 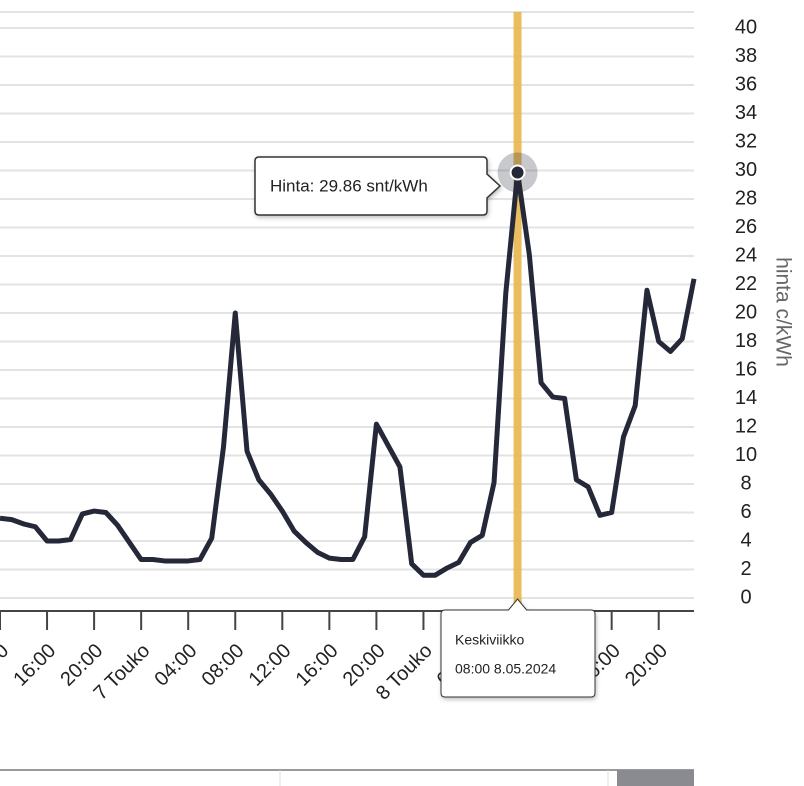 What do you see at coordinates (746, 369) in the screenshot?
I see `y-tick-label: 16` at bounding box center [746, 369].